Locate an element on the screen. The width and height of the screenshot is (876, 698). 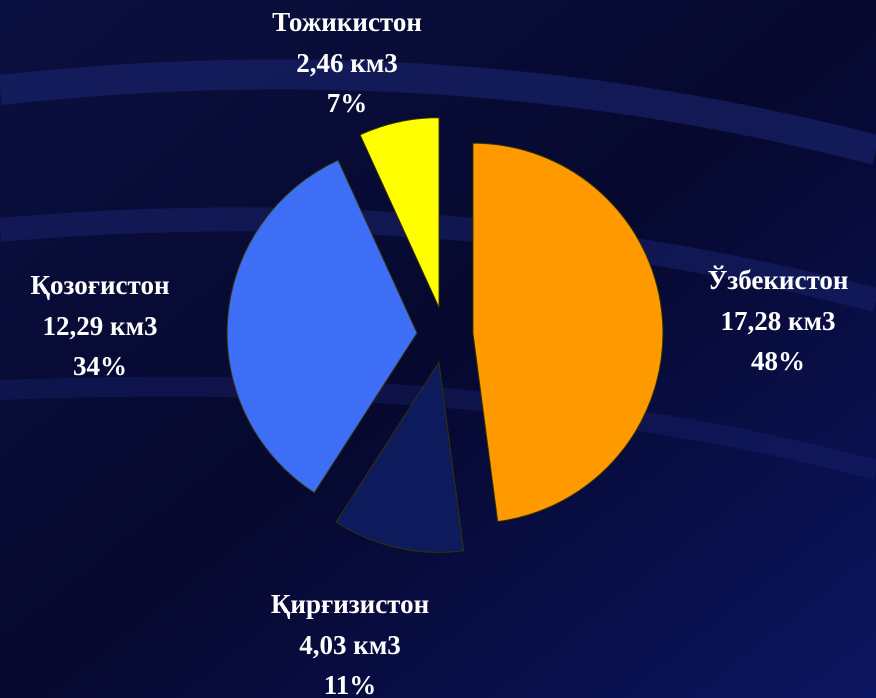
percentage-label: 11% is located at coordinates (350, 684).